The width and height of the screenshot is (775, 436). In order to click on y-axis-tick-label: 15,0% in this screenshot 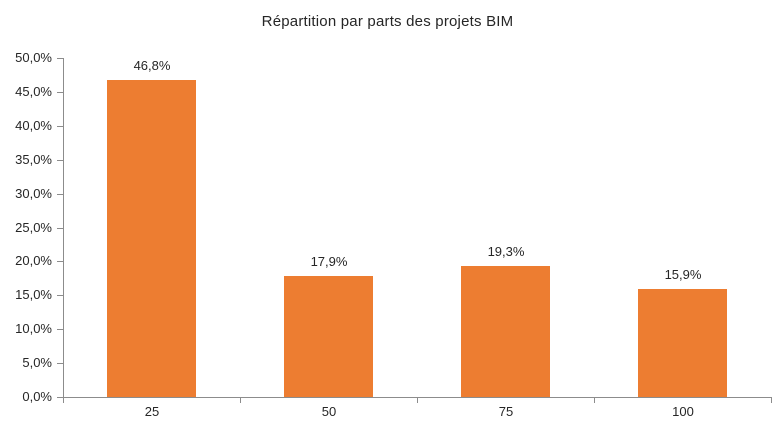, I will do `click(33, 295)`.